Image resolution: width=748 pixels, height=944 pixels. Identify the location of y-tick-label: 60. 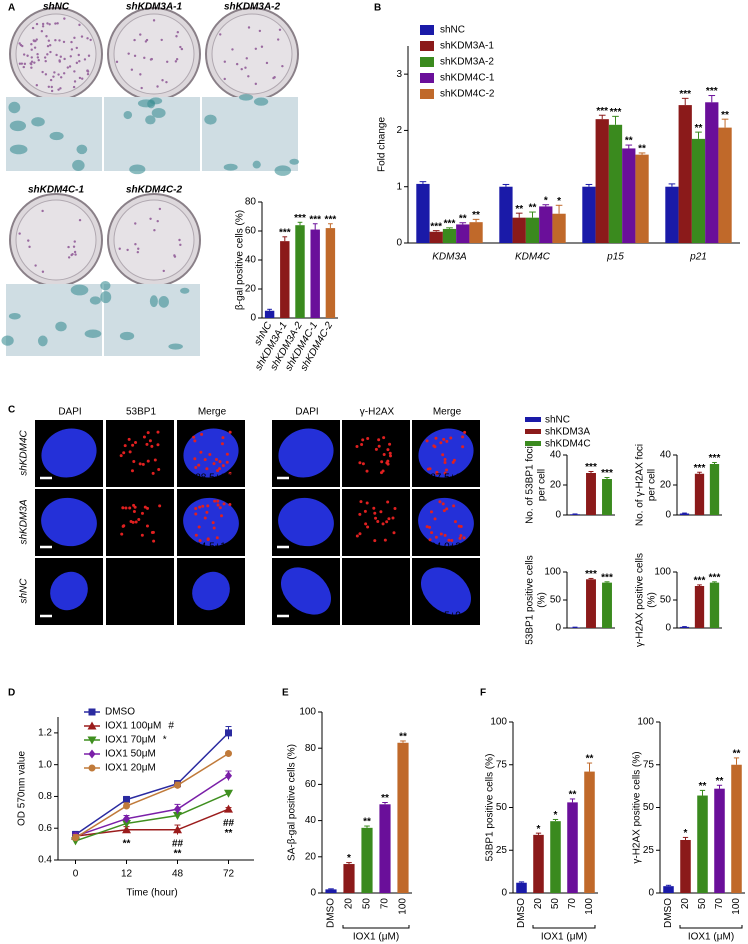
(251, 231).